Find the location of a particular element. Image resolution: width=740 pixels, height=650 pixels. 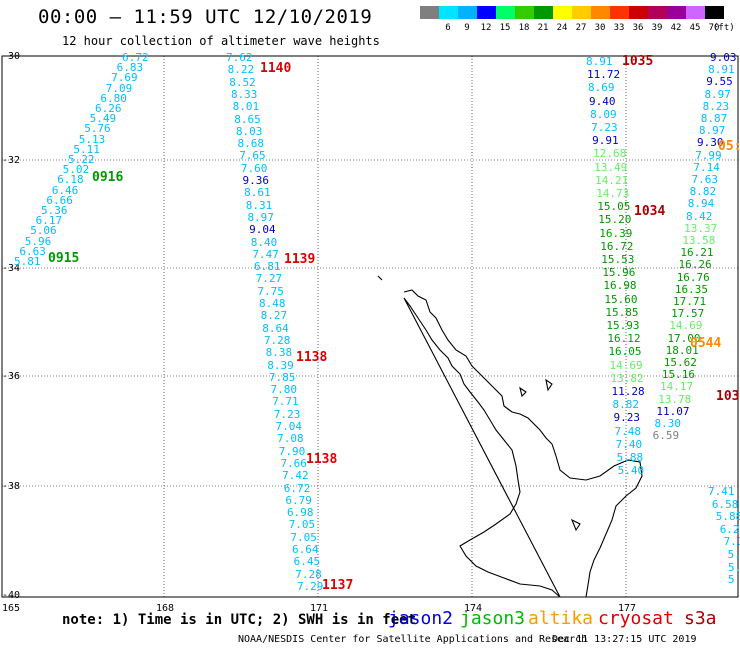

legend-label: 12 is located at coordinates (486, 28).